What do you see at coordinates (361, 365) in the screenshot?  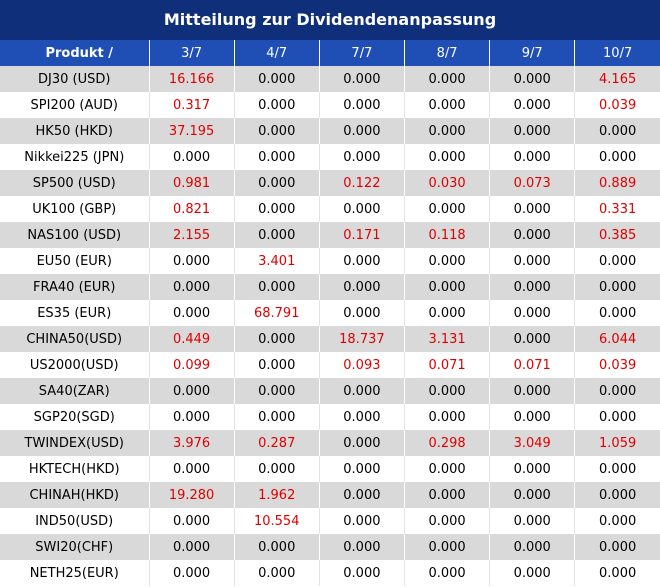 I see `dividend-value: 0.093` at bounding box center [361, 365].